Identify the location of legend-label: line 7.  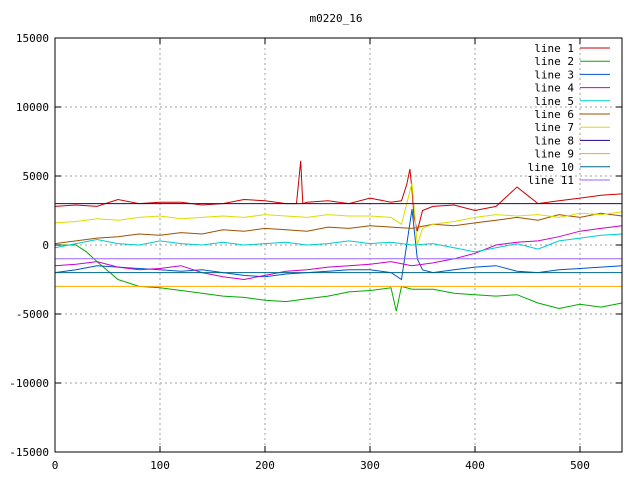
(554, 127).